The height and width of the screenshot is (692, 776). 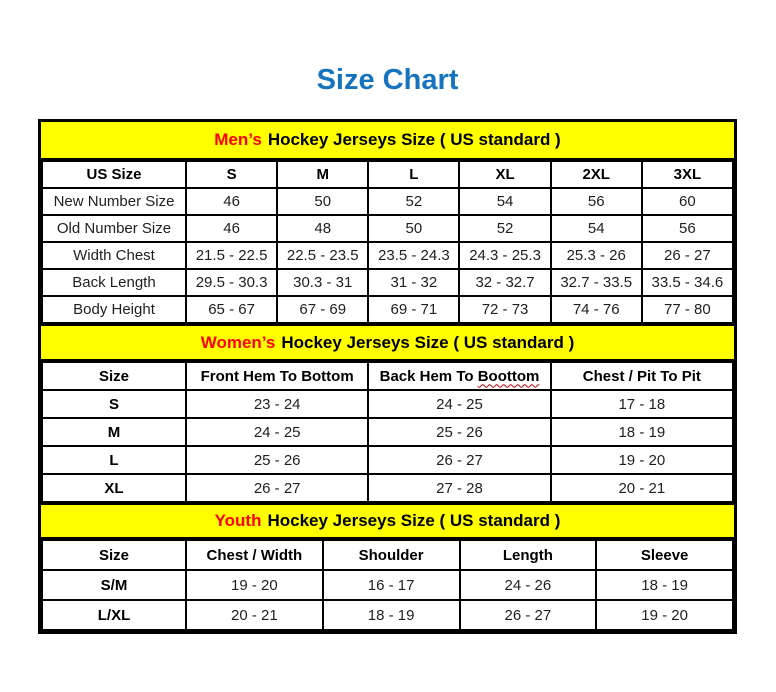 What do you see at coordinates (114, 615) in the screenshot?
I see `row-label-cell: L/XL` at bounding box center [114, 615].